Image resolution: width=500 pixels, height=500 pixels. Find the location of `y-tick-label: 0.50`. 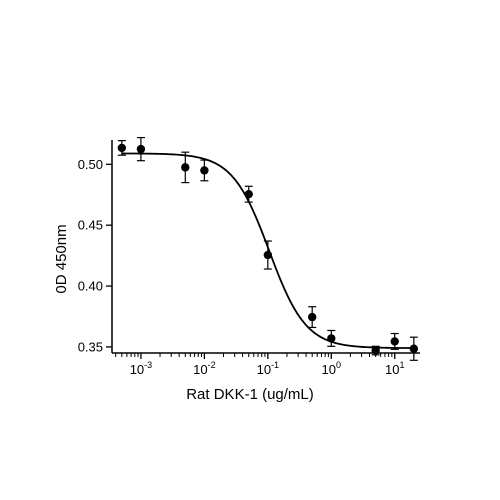

y-tick-label: 0.50 is located at coordinates (90, 164).